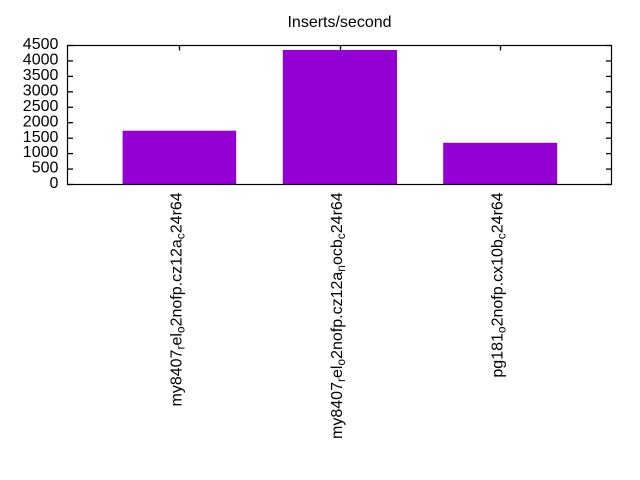  I want to click on svg-text: 500, so click(45, 168).